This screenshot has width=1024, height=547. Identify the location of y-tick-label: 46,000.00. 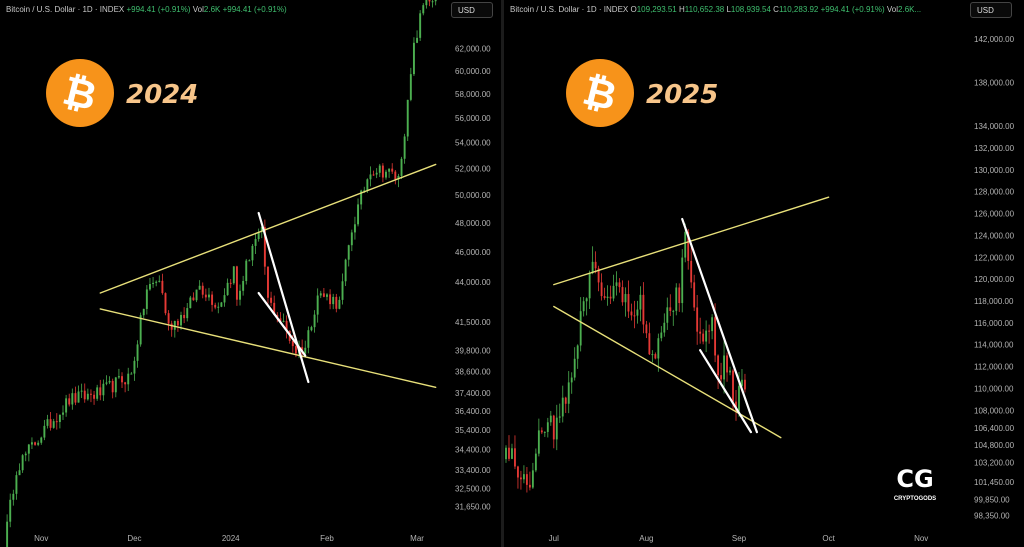
(473, 252).